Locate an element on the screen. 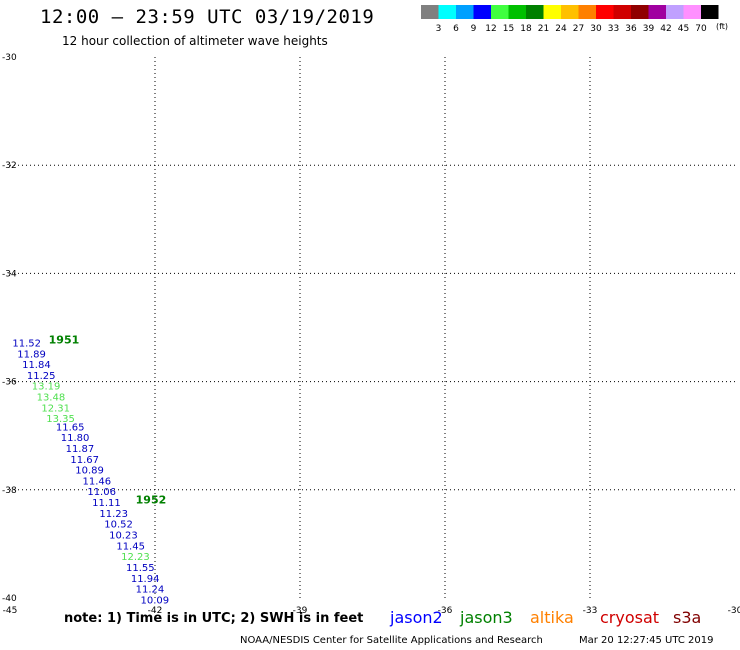 This screenshot has height=650, width=740. swh-data-label: 12.23 is located at coordinates (135, 557).